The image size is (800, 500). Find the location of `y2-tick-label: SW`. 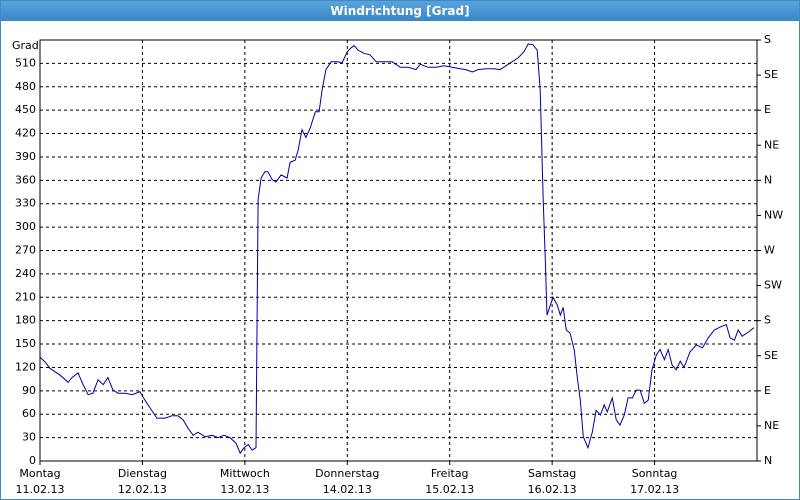

y2-tick-label: SW is located at coordinates (773, 285).